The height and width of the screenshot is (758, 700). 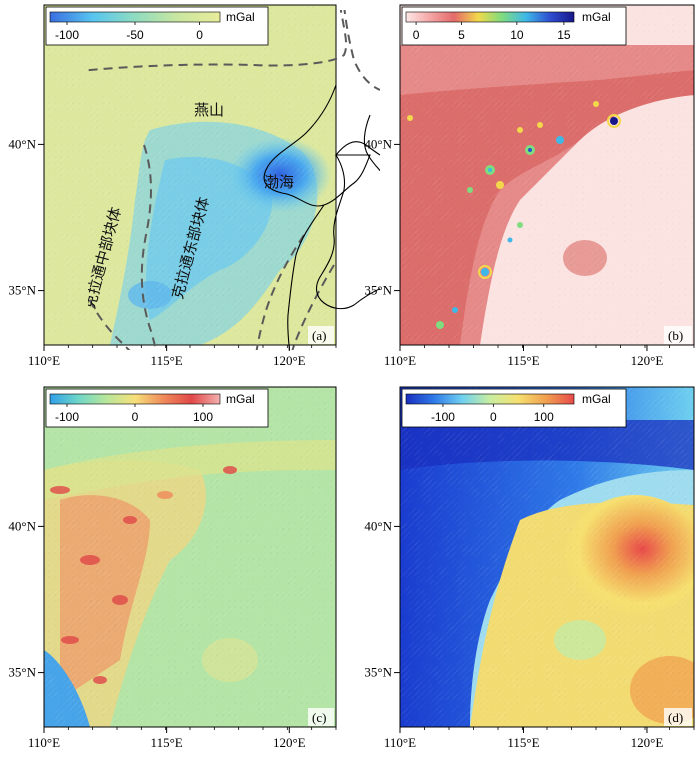 I want to click on colorbar-c-tick-label: 100, so click(x=203, y=417).